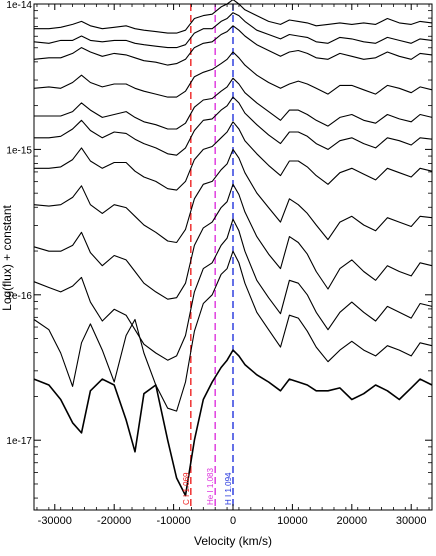  Describe the element at coordinates (411, 521) in the screenshot. I see `x-tick-label-6: 30000` at that location.